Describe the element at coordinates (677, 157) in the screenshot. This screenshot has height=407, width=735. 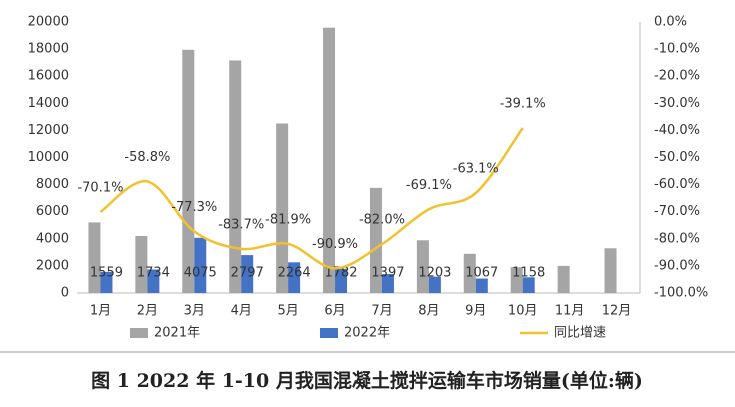
I see `y2-tick-label: -50.0%` at that location.